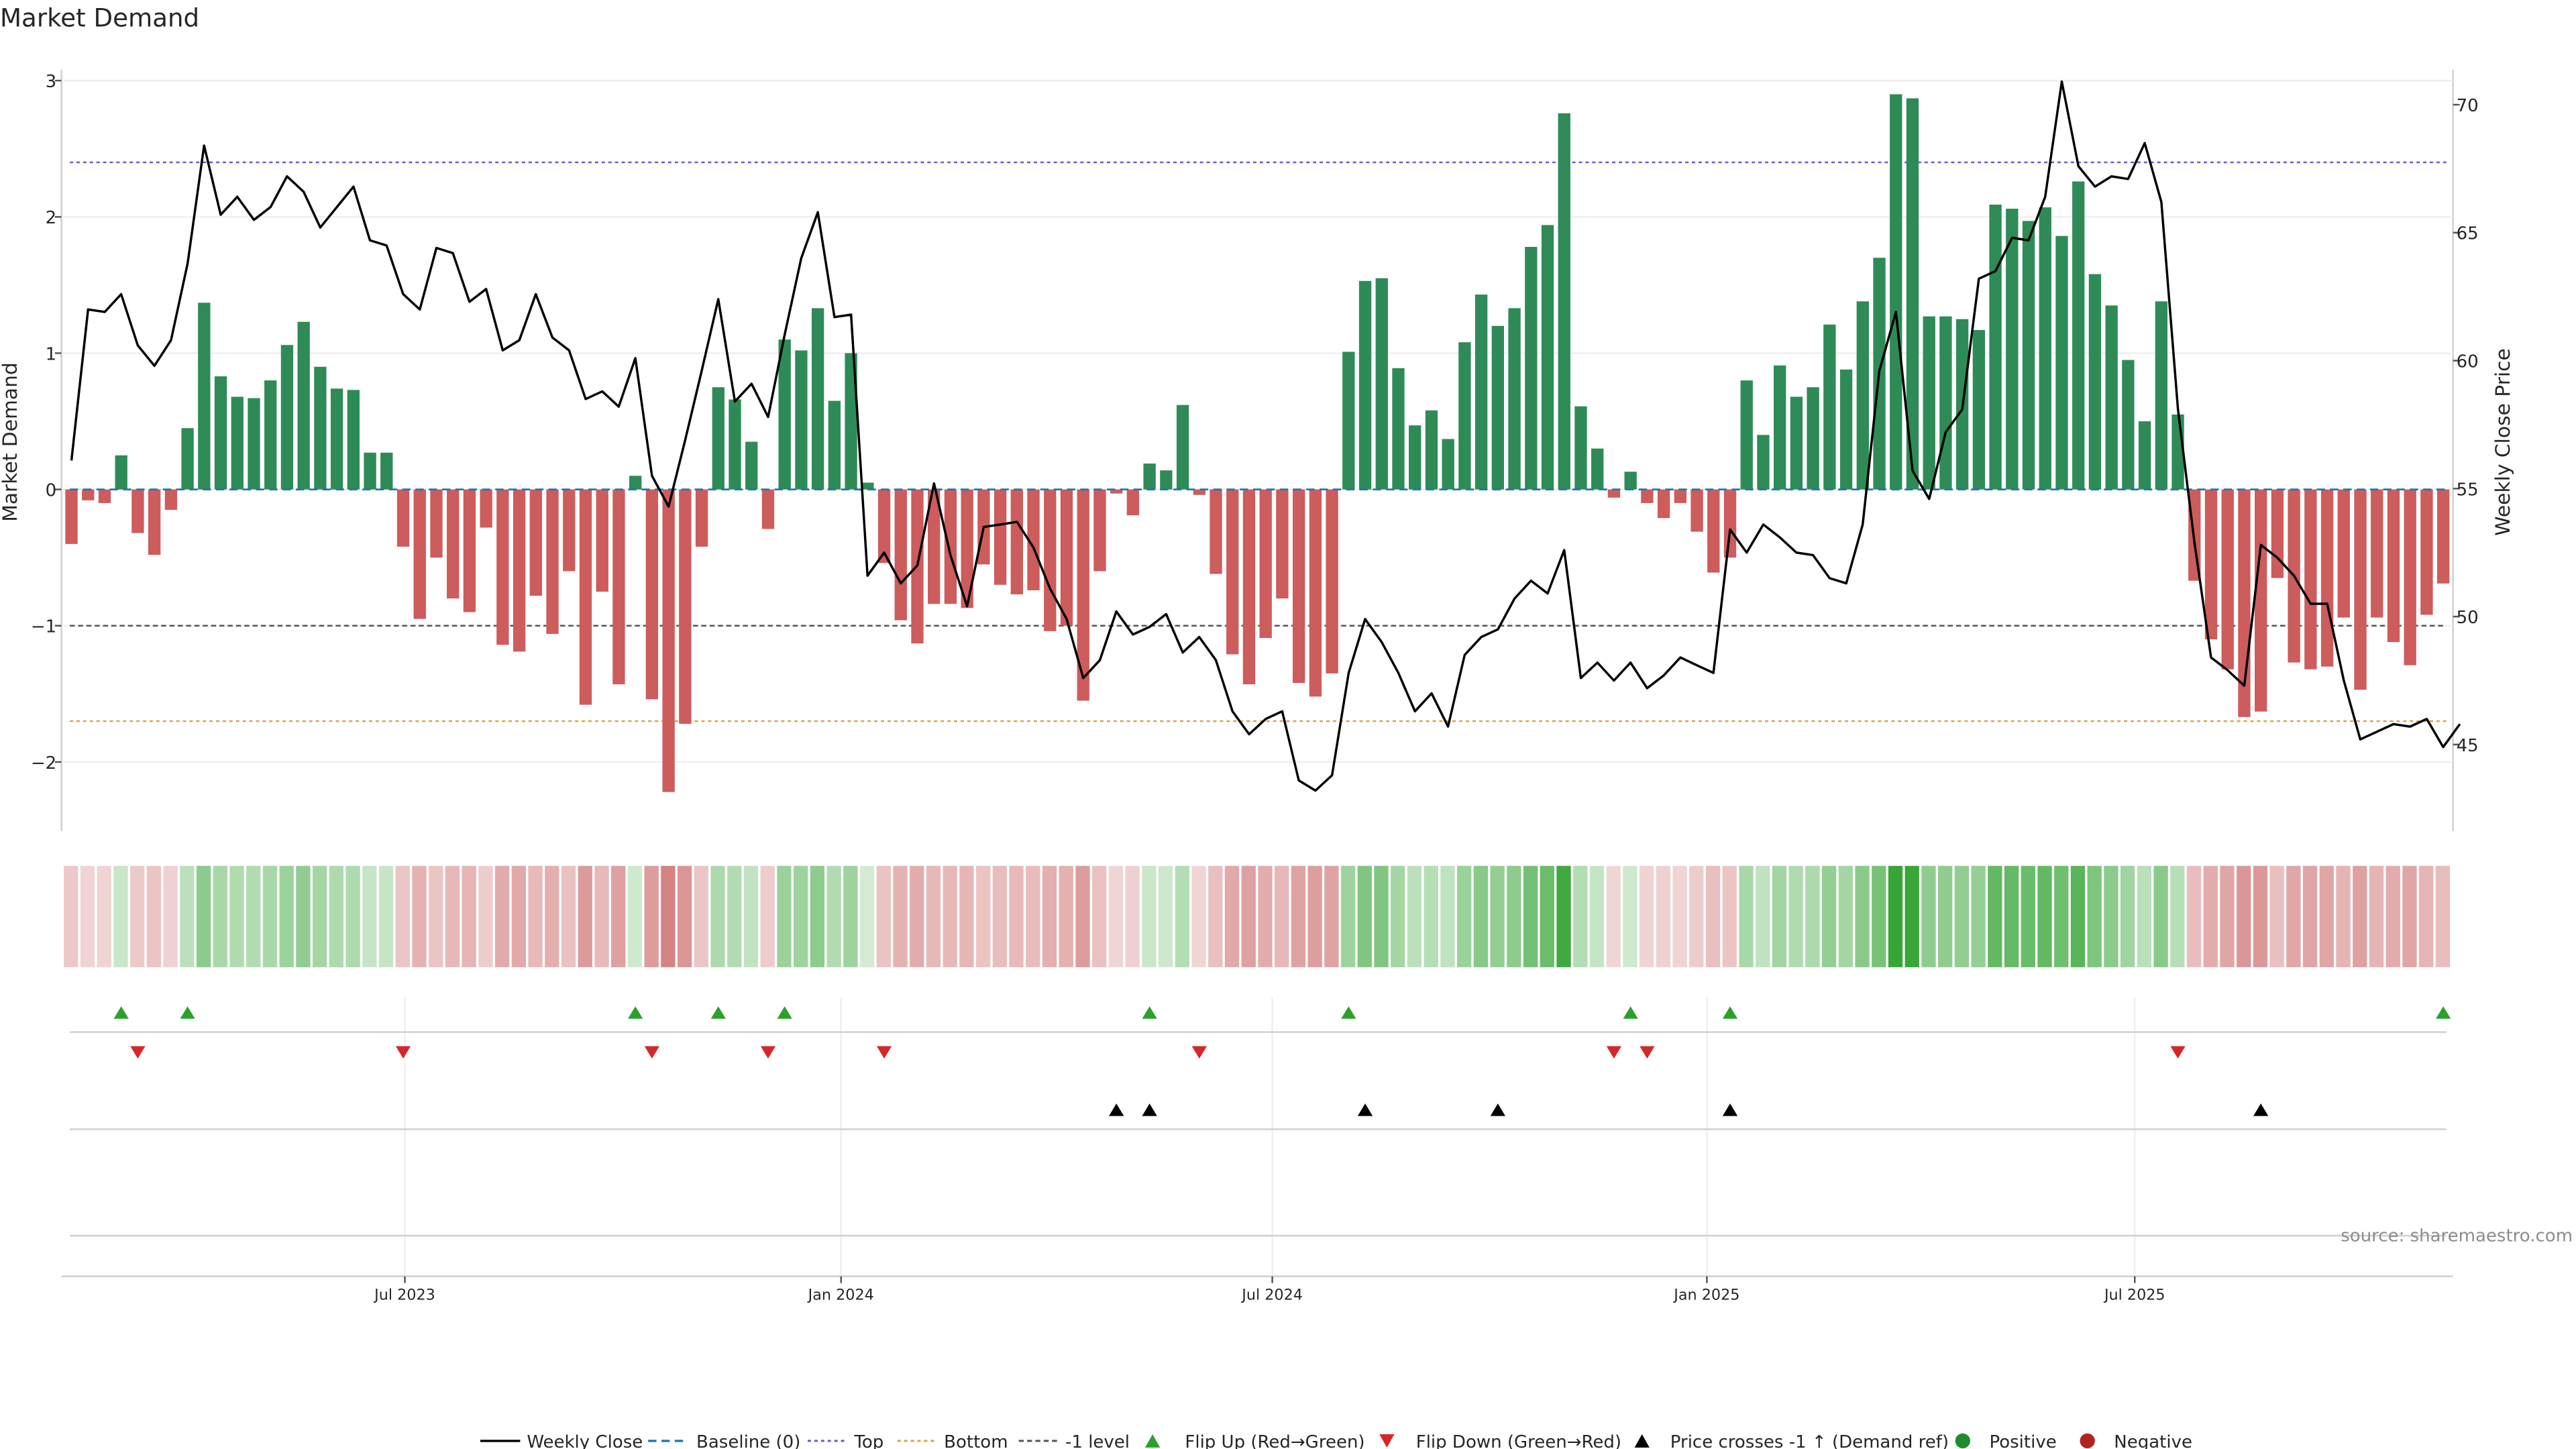 This screenshot has height=1449, width=2576. I want to click on legend-flip-up-icon, so click(1152, 1441).